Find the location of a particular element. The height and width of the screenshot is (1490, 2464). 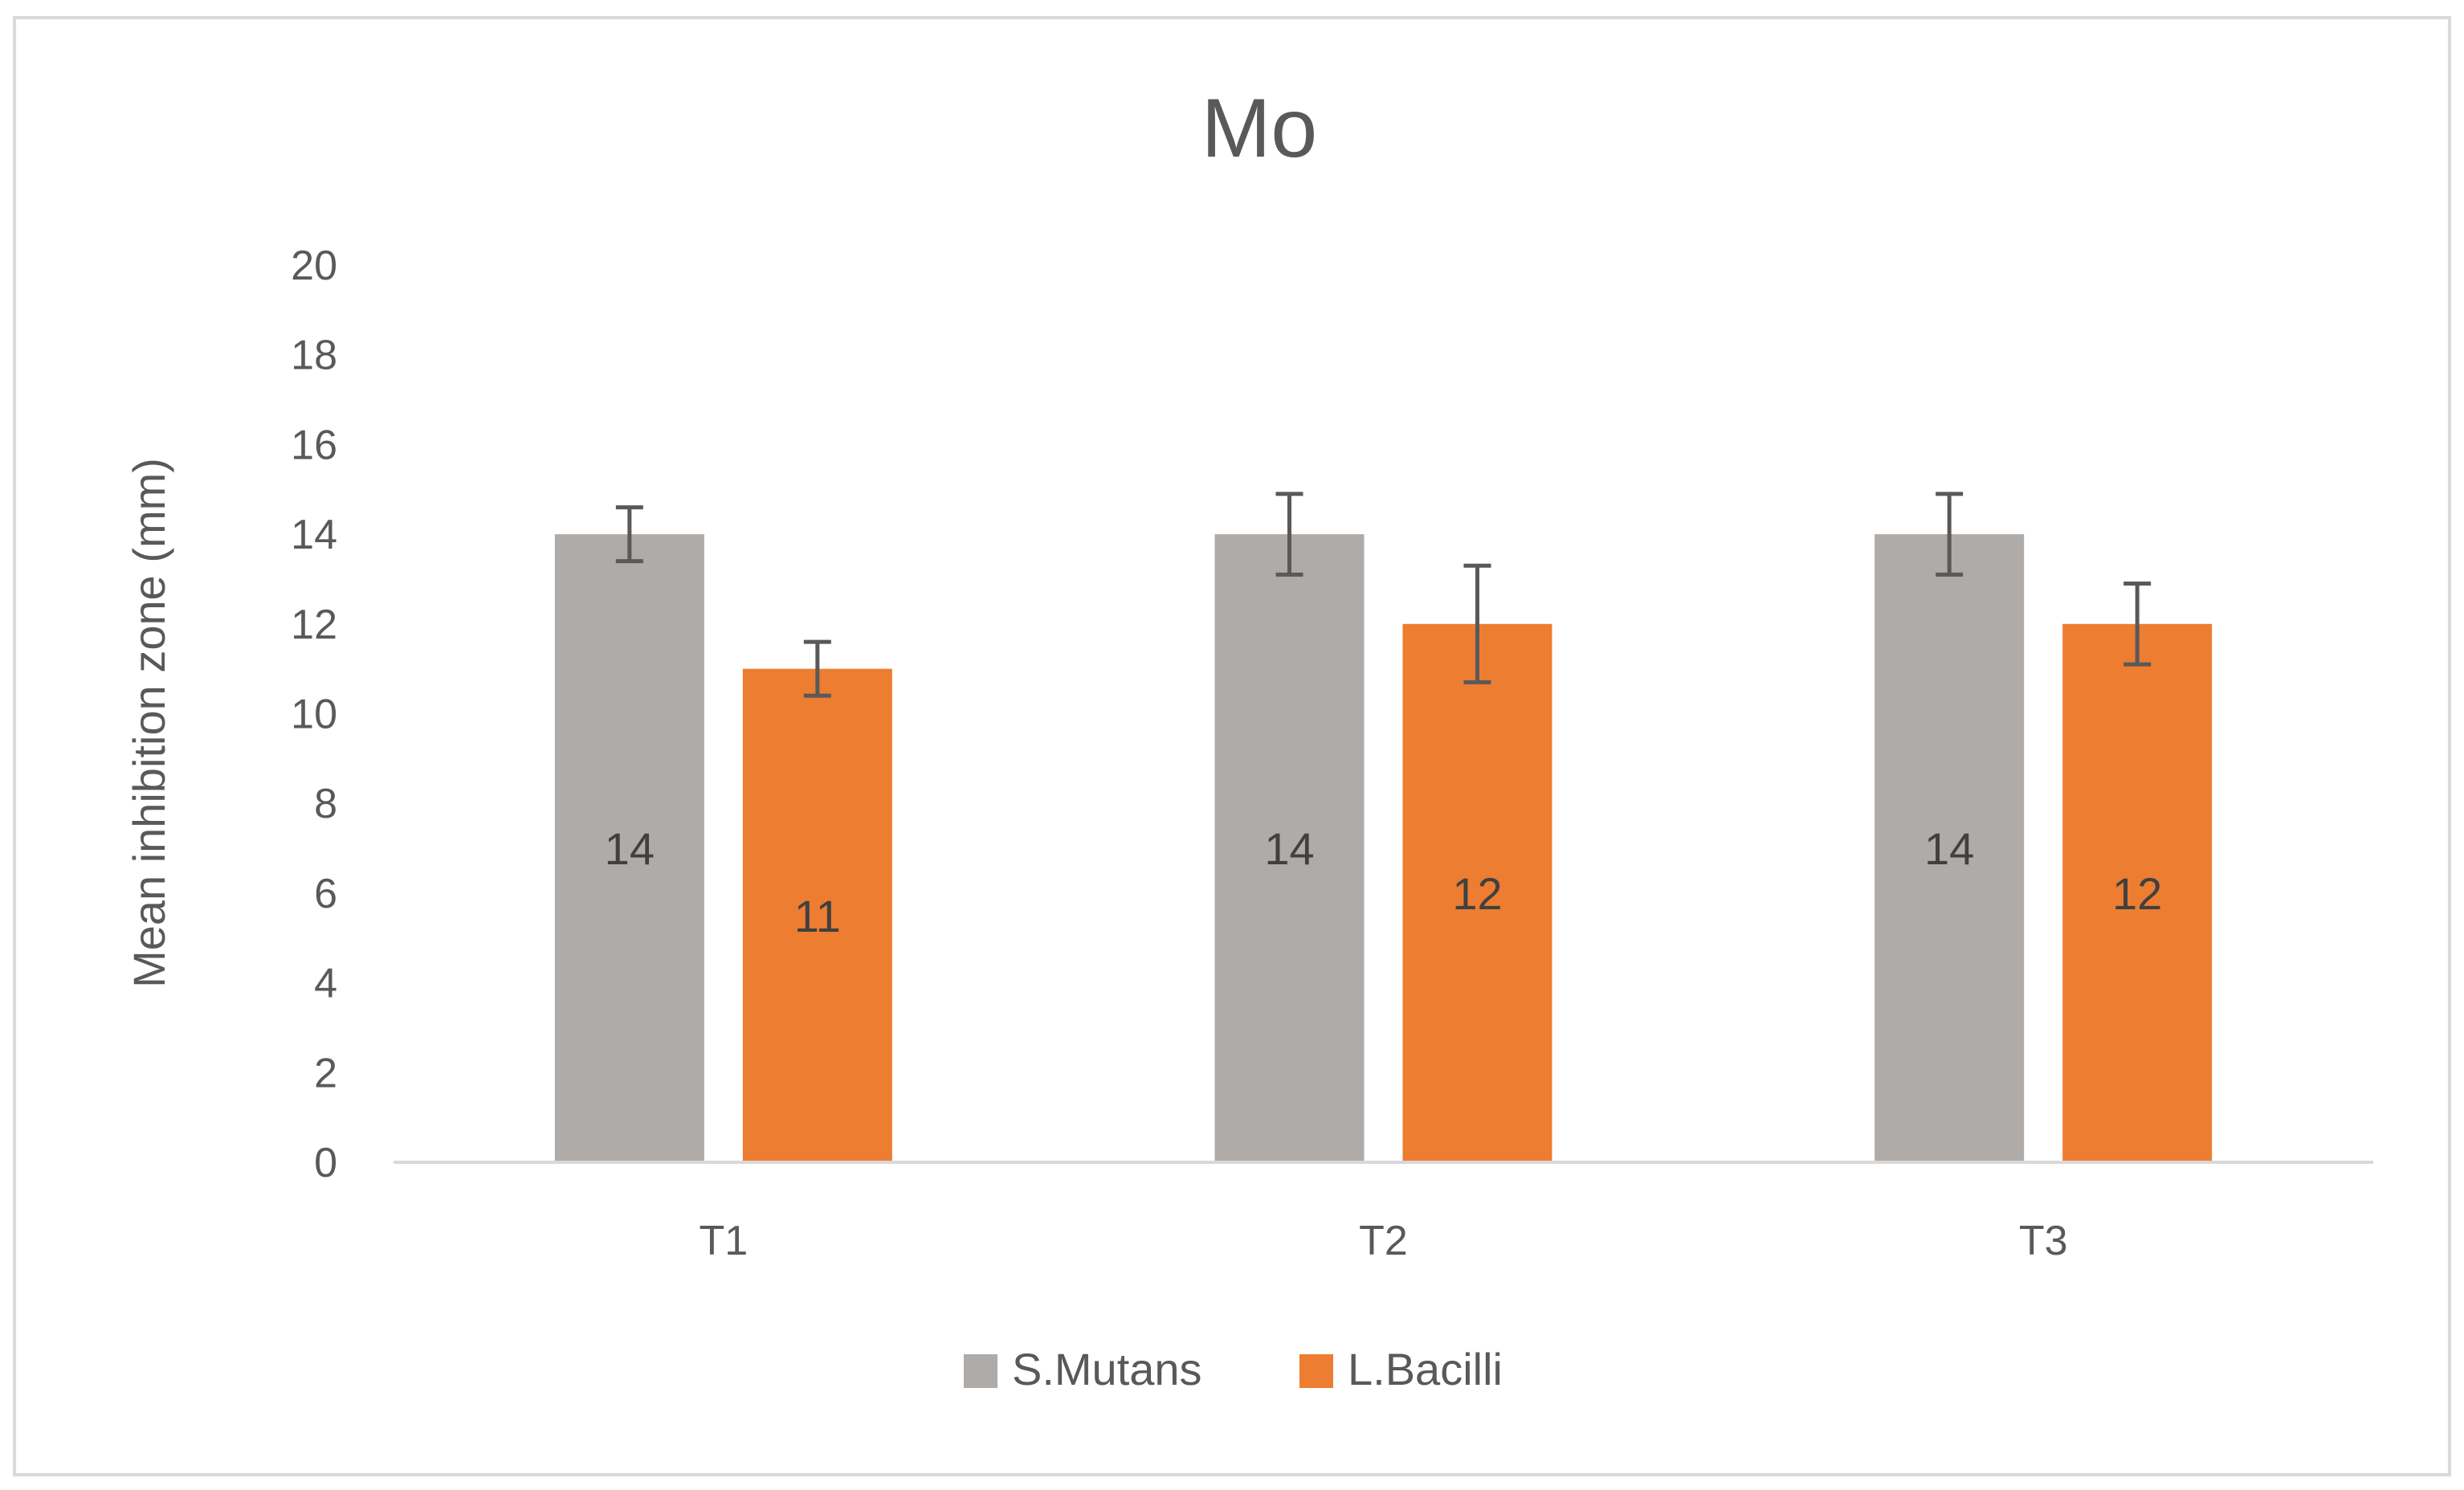

y-tick-label: 16 is located at coordinates (314, 445).